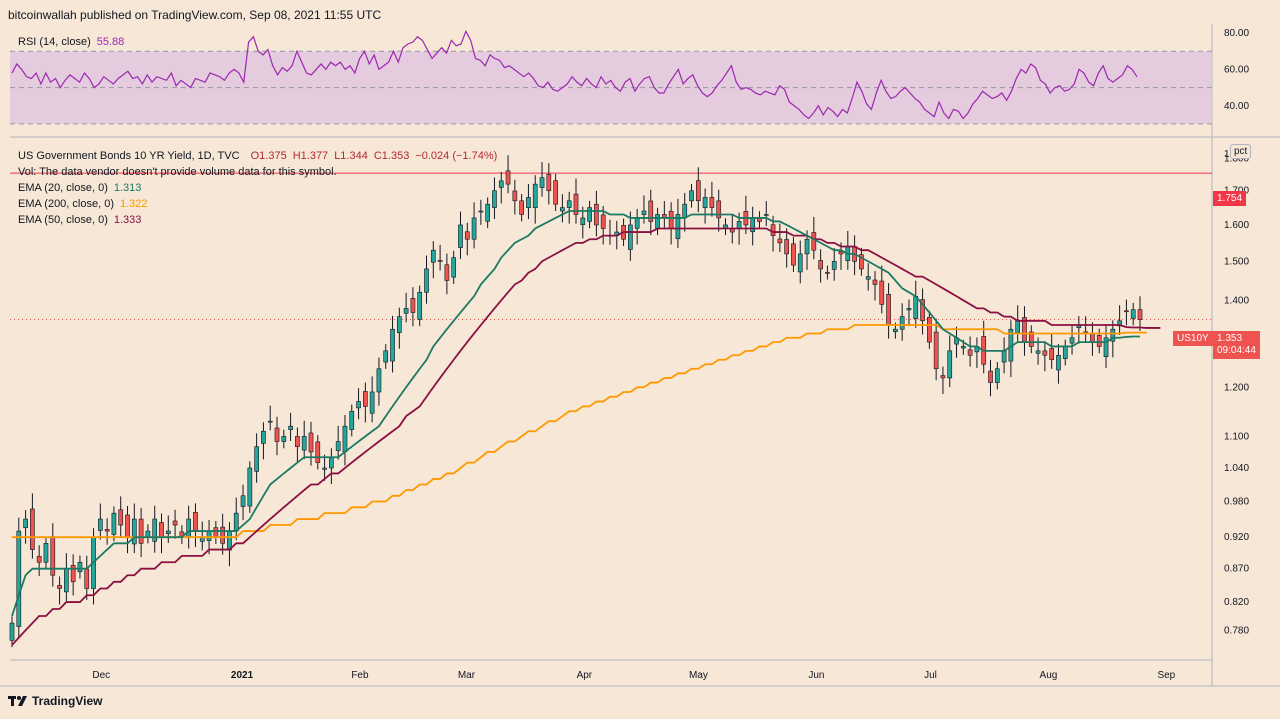 Image resolution: width=1280 pixels, height=719 pixels. What do you see at coordinates (127, 188) in the screenshot?
I see `ema20-value: 1.313` at bounding box center [127, 188].